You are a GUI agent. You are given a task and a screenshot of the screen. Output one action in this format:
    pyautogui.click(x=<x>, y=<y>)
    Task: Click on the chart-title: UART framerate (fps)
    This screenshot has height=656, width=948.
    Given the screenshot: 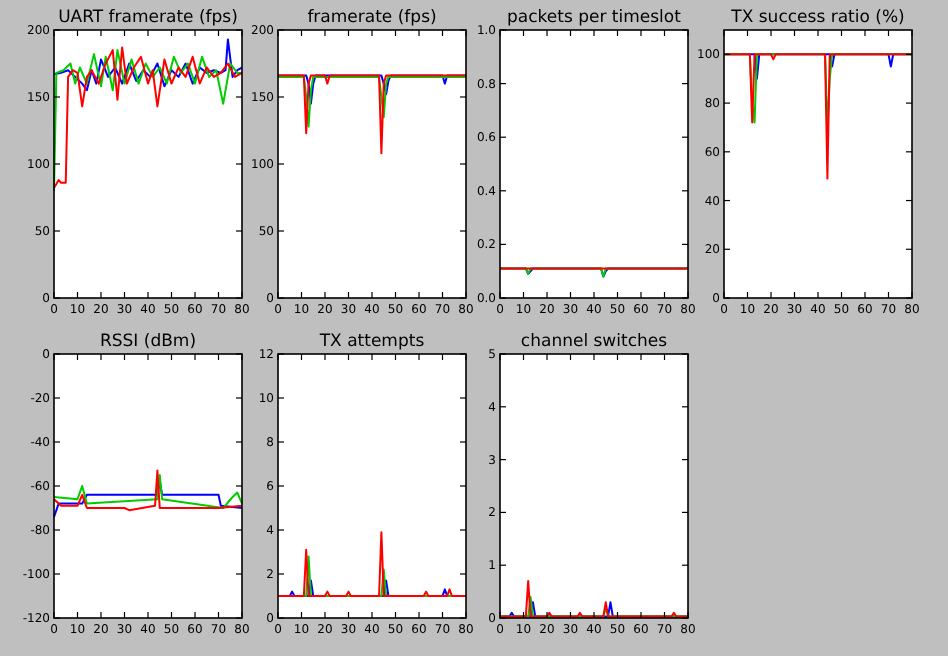 What is the action you would take?
    pyautogui.click(x=148, y=18)
    